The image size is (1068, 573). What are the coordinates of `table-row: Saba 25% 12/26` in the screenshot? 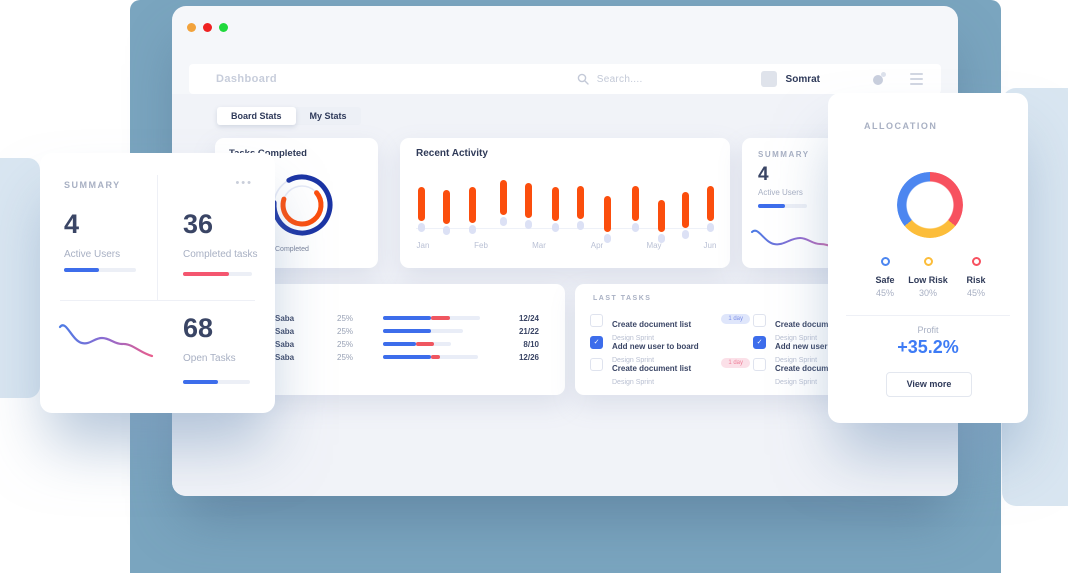 It's located at (407, 357).